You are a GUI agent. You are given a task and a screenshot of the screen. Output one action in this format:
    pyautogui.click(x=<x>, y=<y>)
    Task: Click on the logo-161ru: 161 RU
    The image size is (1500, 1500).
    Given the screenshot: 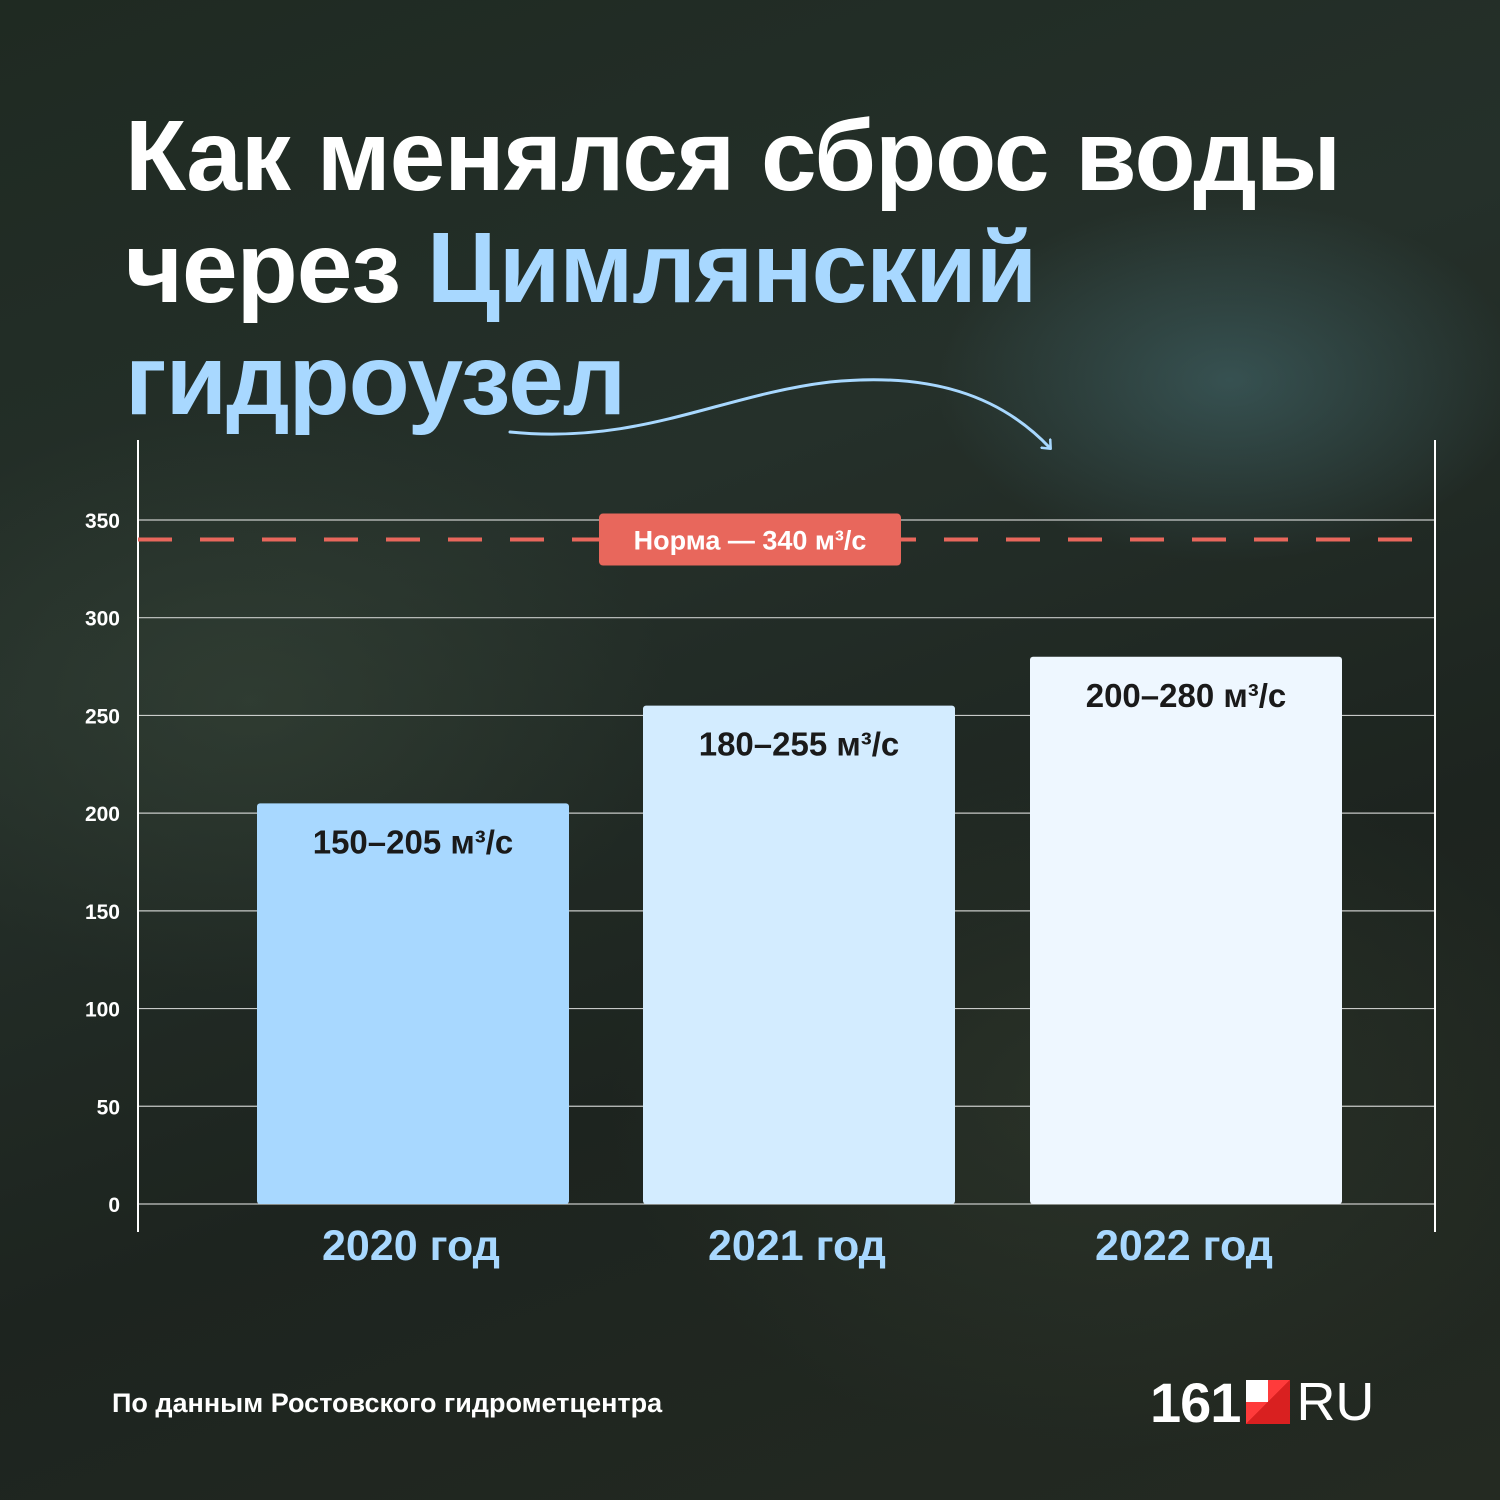 What is the action you would take?
    pyautogui.click(x=1262, y=1402)
    